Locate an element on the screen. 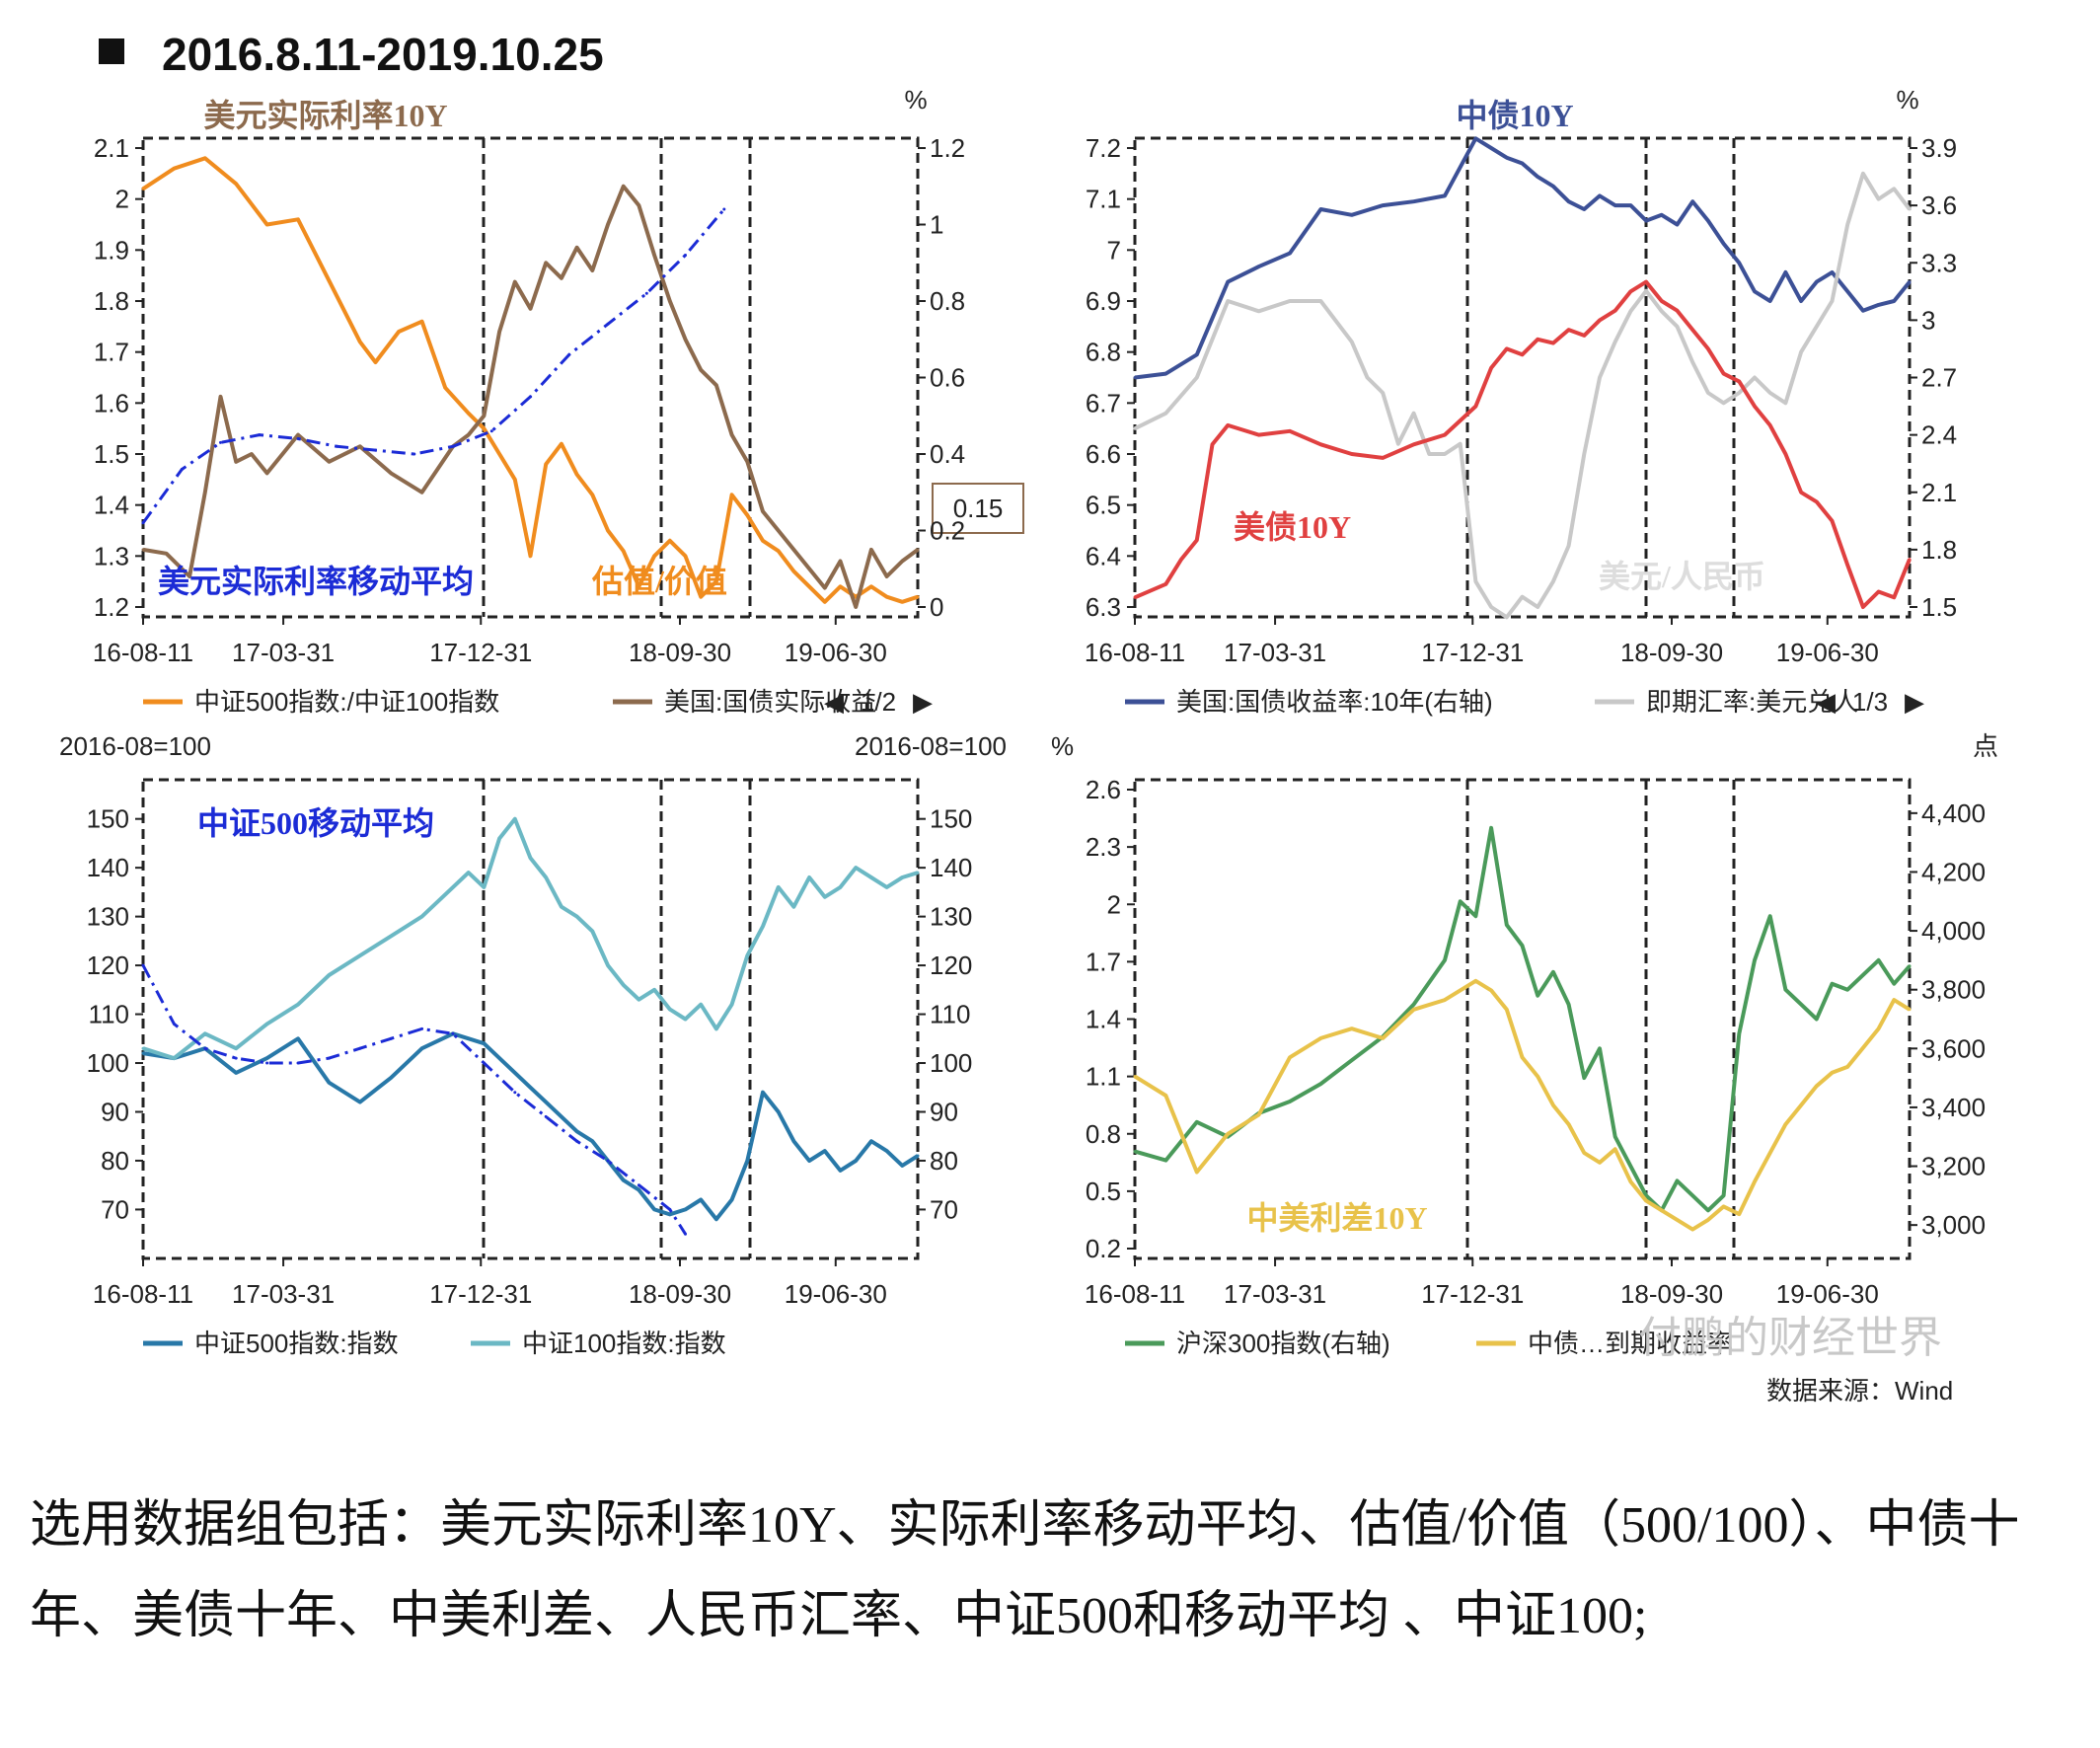 This screenshot has height=1748, width=2100. y-right-tick-label: 3,600 is located at coordinates (1953, 1048).